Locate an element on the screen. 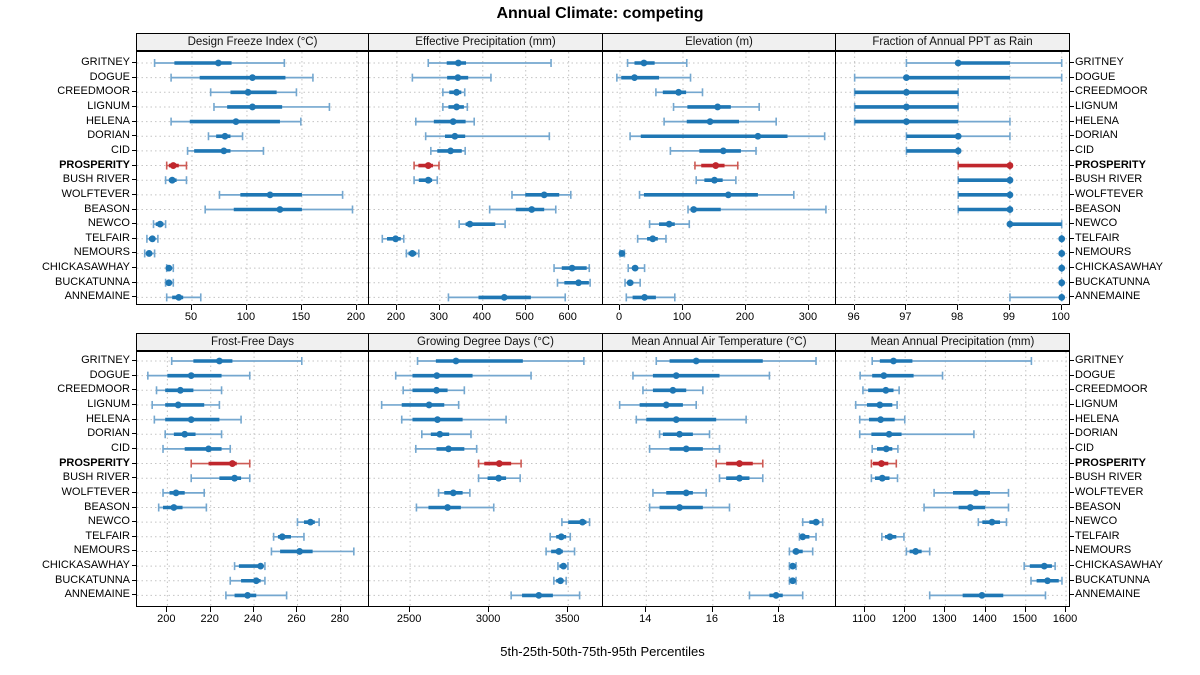 The width and height of the screenshot is (1200, 675). interval-dogue is located at coordinates (701, 375).